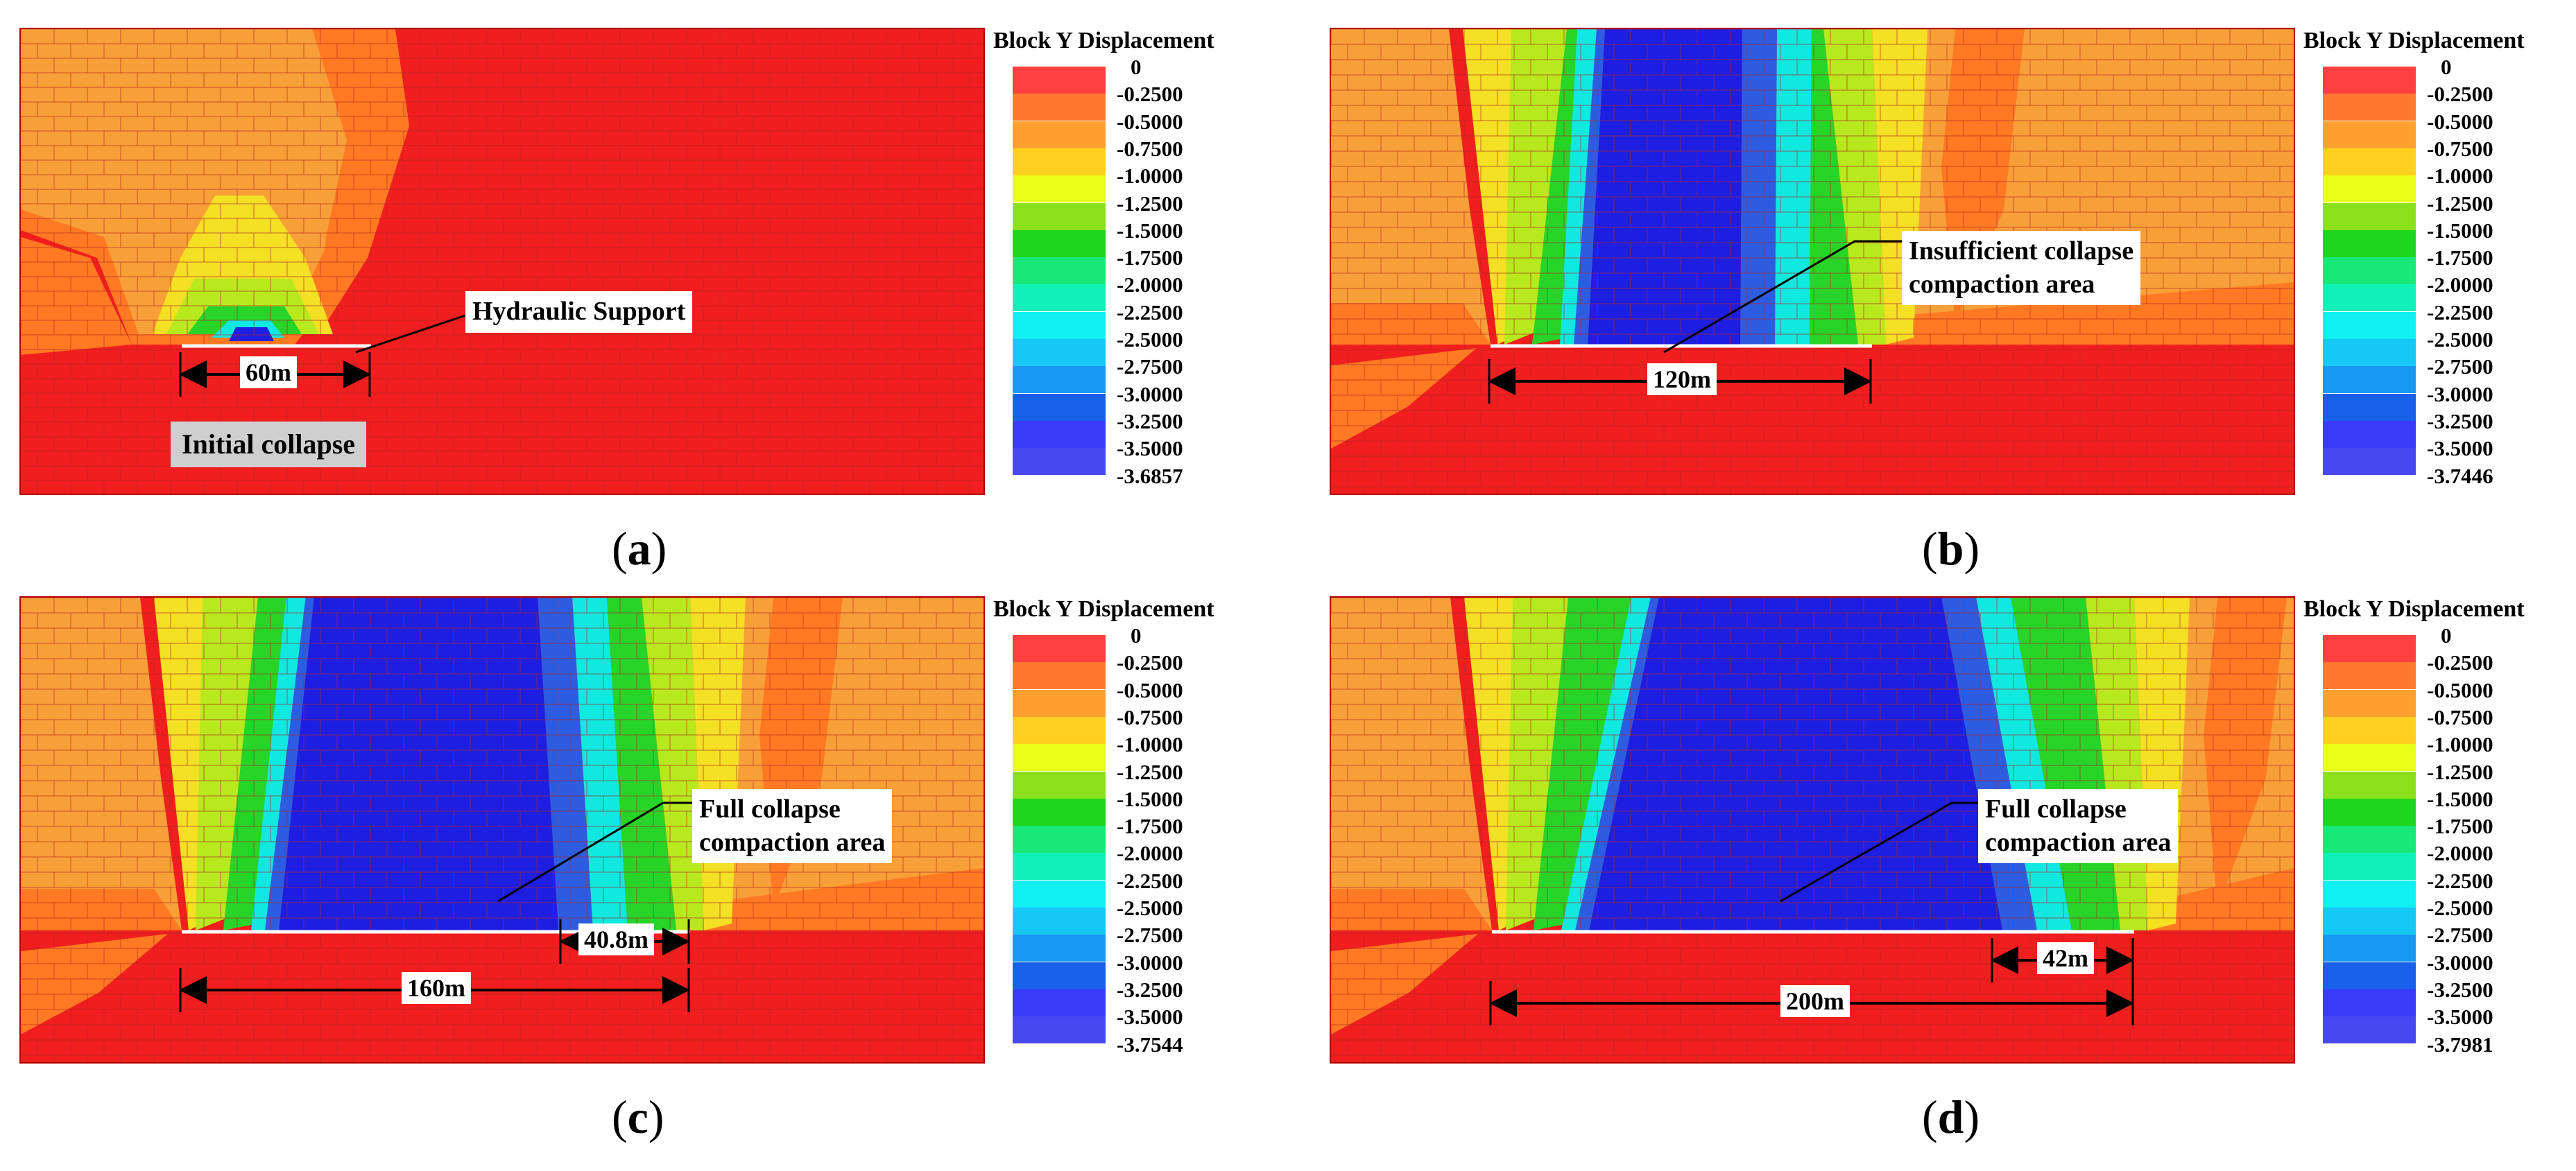  What do you see at coordinates (638, 1117) in the screenshot?
I see `panel-caption: (c)` at bounding box center [638, 1117].